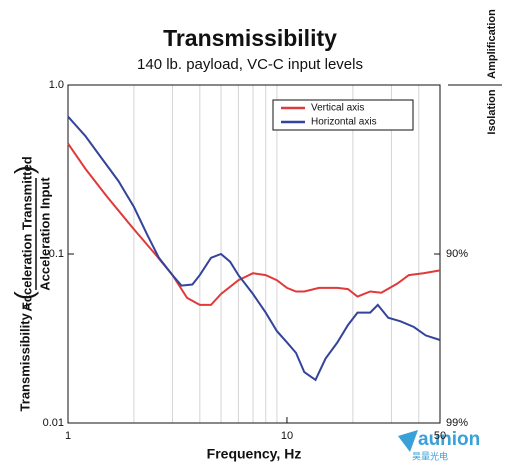 Image resolution: width=506 pixels, height=469 pixels. What do you see at coordinates (254, 454) in the screenshot?
I see `x-axis-label: Frequency, Hz` at bounding box center [254, 454].